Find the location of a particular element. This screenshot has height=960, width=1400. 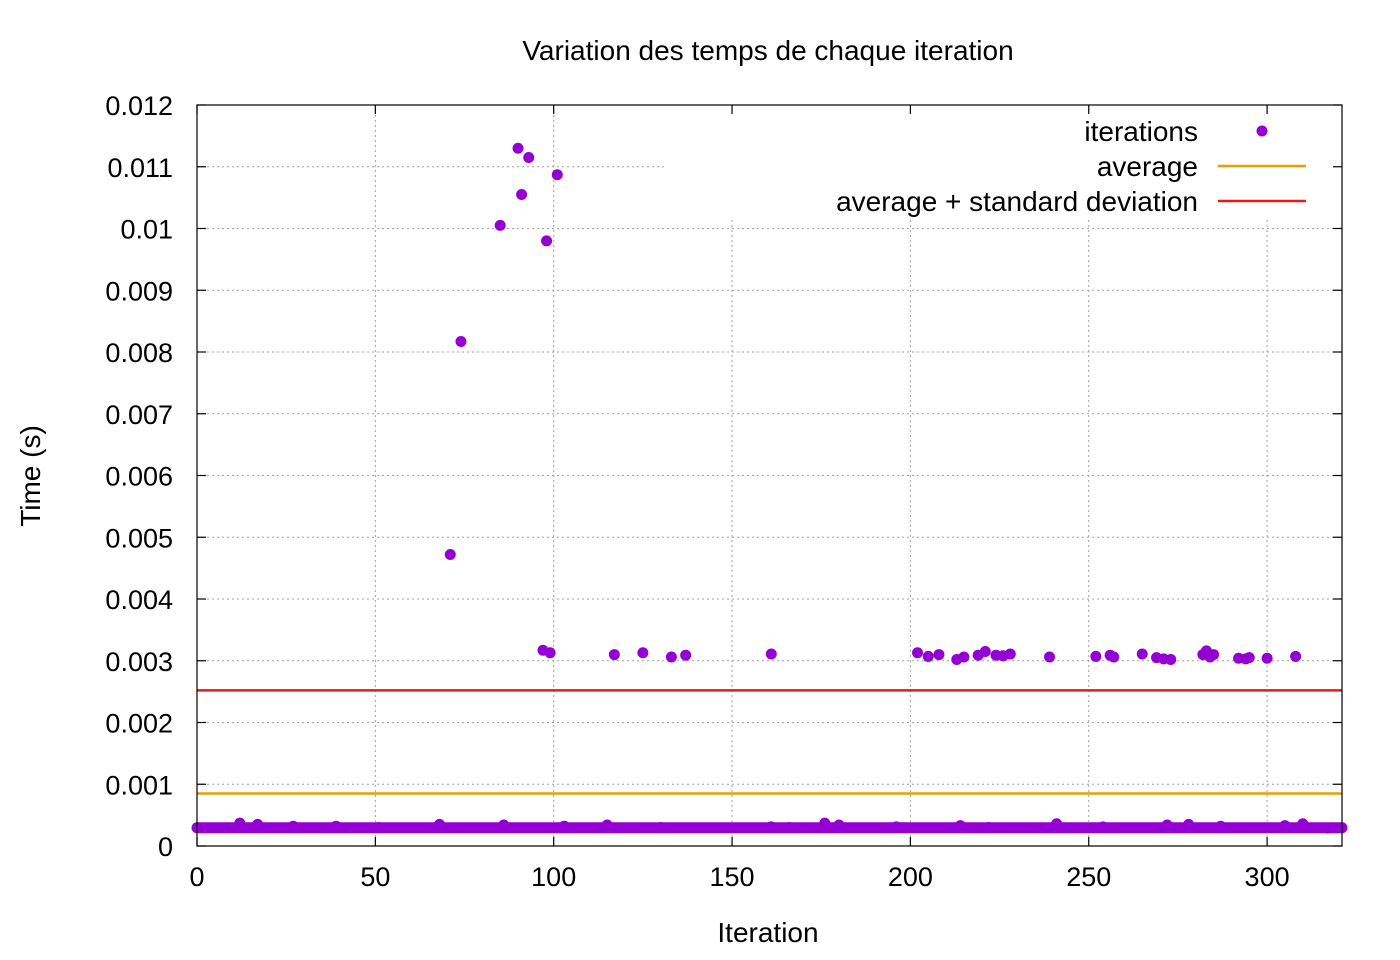

x-tick-label-0: 0 is located at coordinates (196, 877).